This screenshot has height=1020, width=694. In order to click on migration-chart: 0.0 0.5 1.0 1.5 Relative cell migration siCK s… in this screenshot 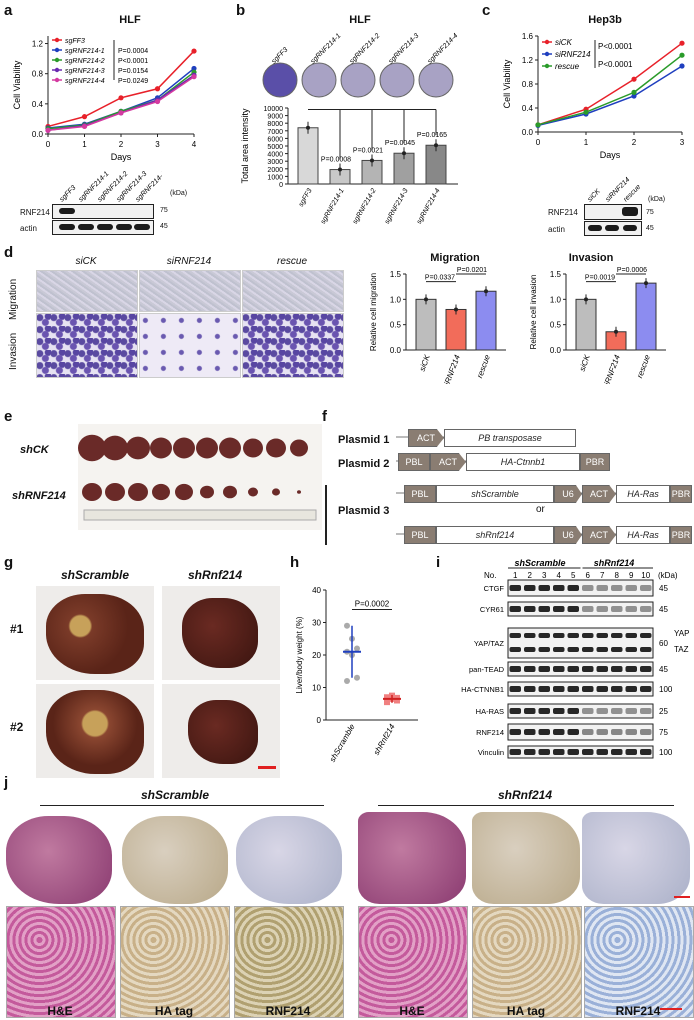, I will do `click(437, 325)`.